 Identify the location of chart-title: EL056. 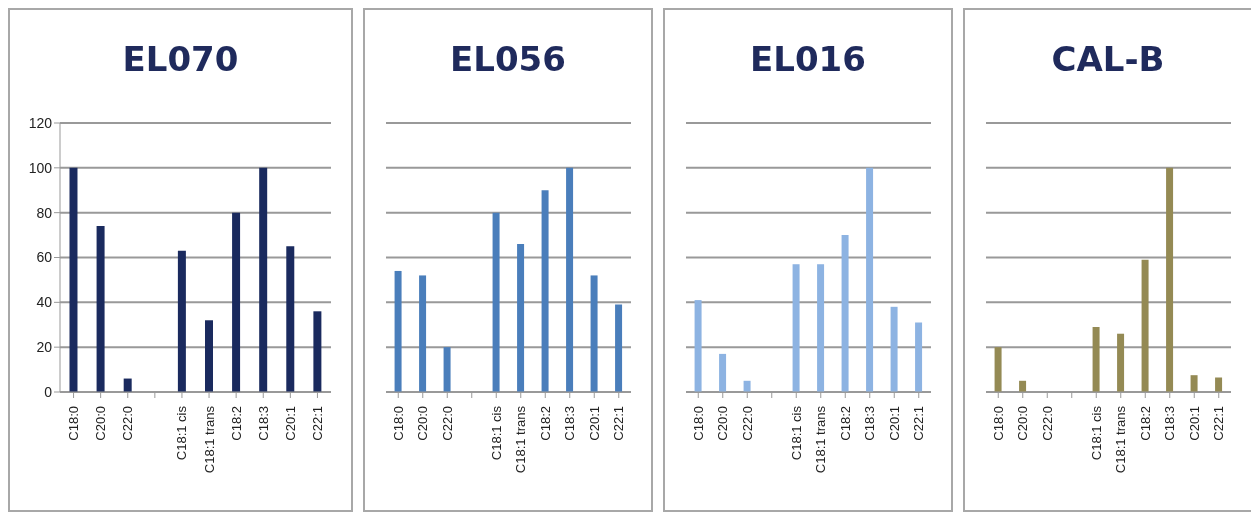
(508, 59).